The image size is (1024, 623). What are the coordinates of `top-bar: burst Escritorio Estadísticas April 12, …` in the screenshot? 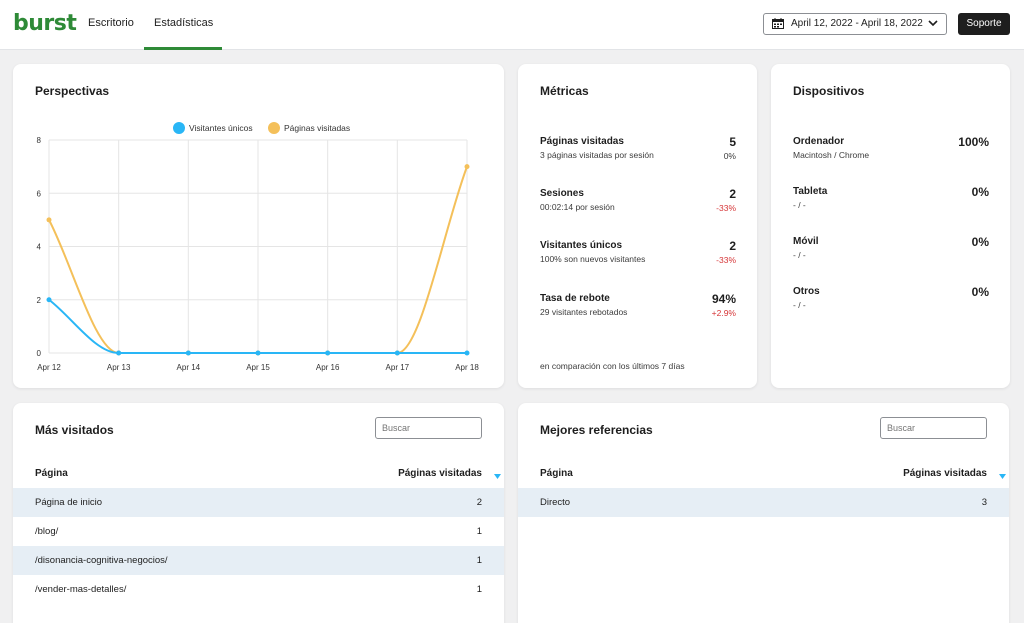 It's located at (512, 25).